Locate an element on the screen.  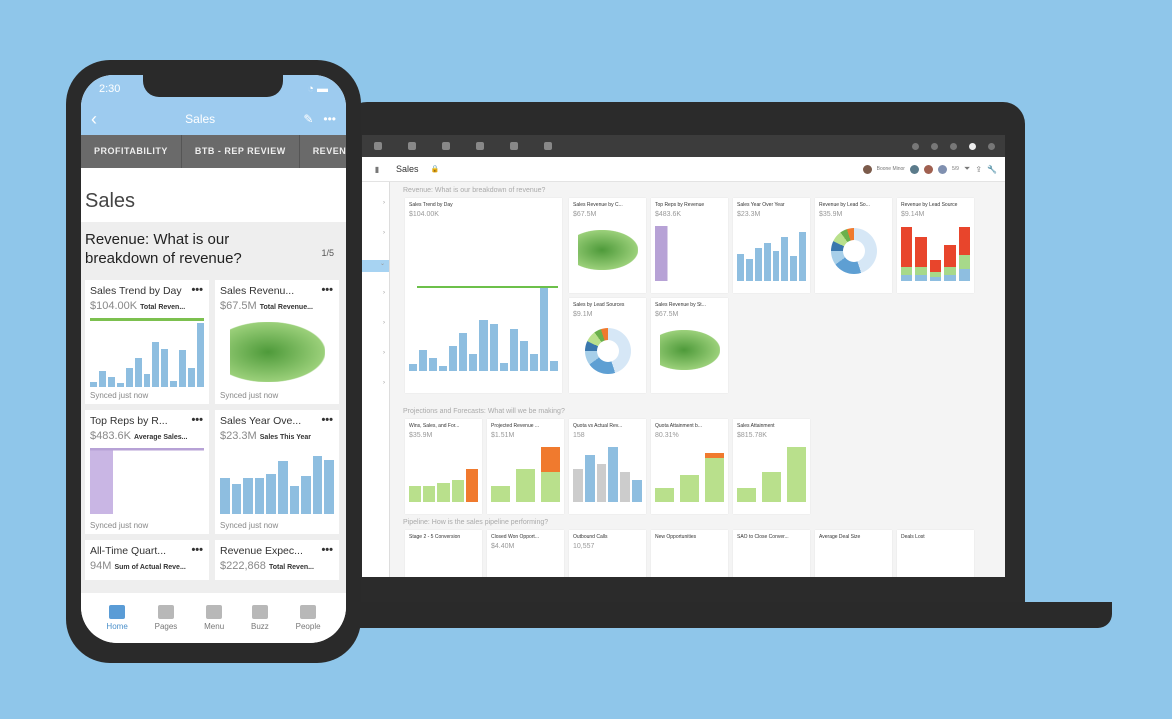
nav-menu: Menu is located at coordinates (214, 618).